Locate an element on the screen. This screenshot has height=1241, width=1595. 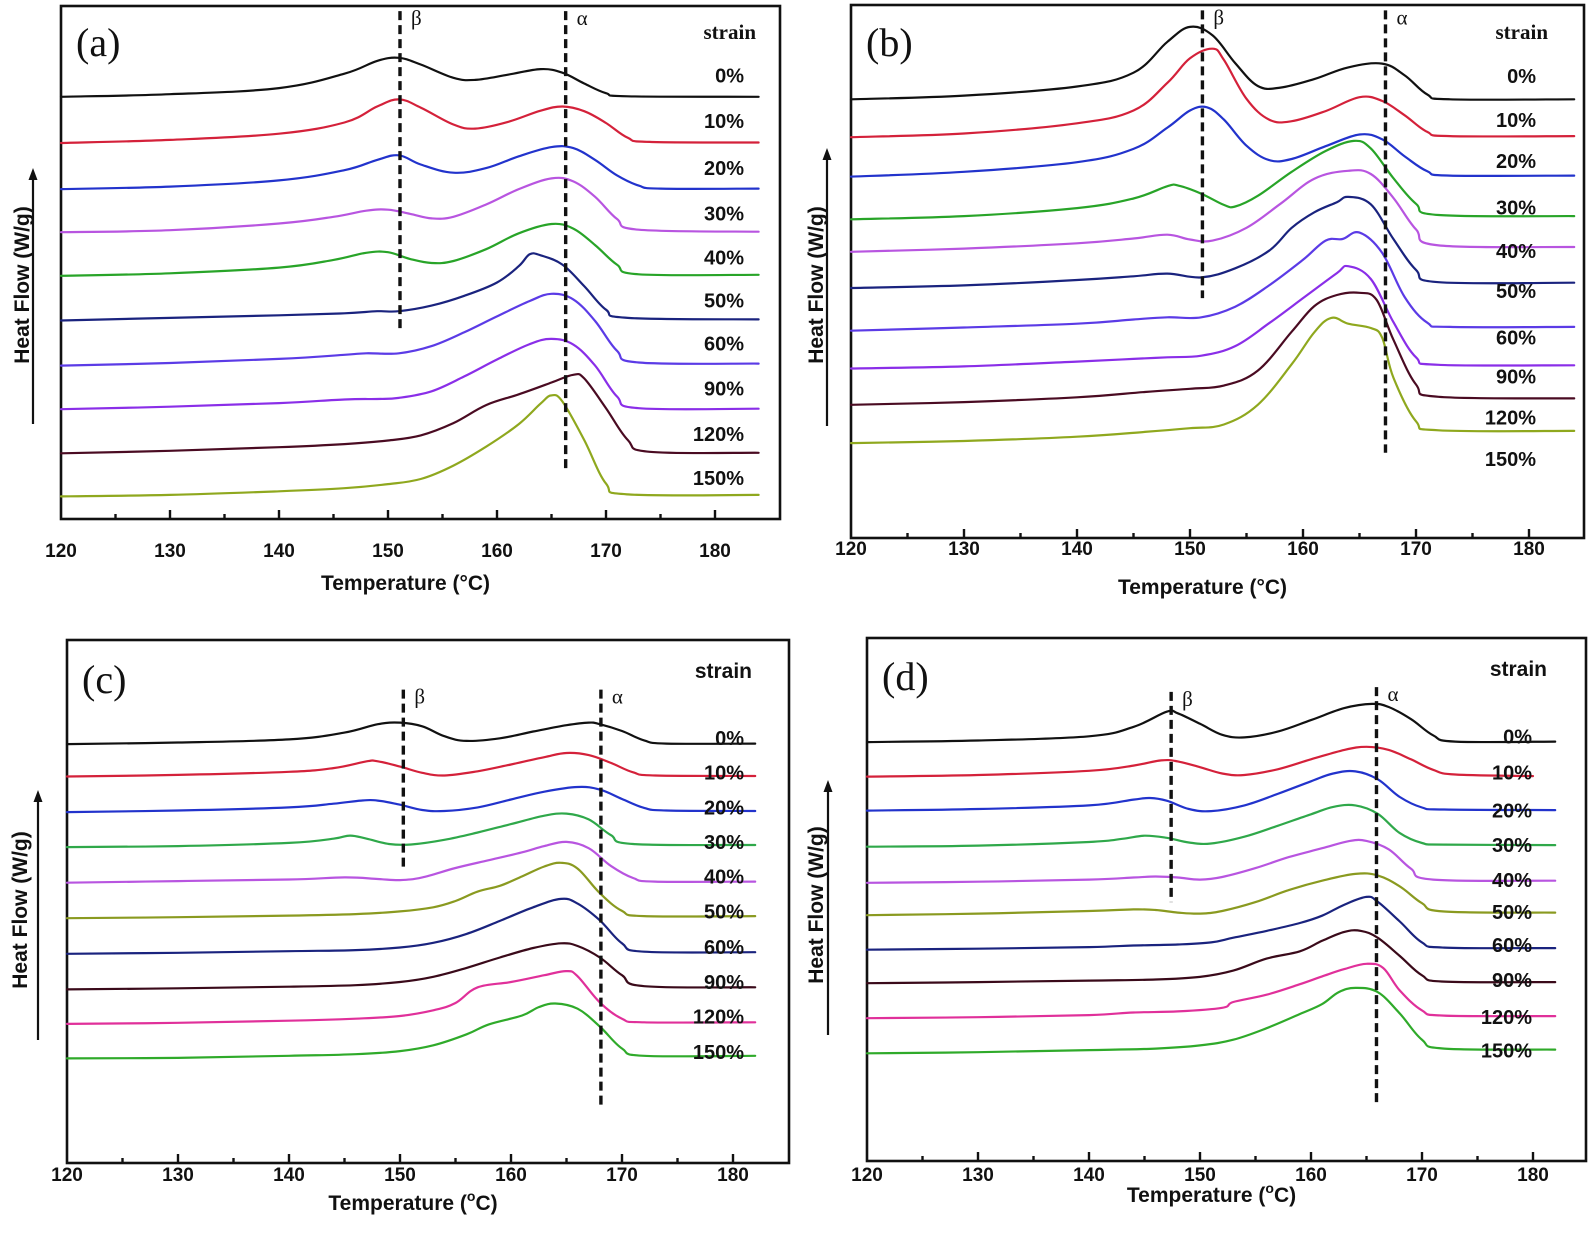
panel-label: (c) is located at coordinates (104, 679).